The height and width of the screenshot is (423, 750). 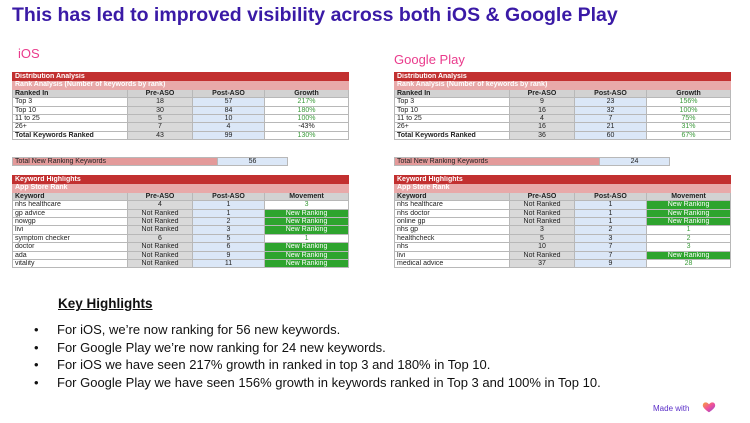 What do you see at coordinates (452, 102) in the screenshot?
I see `cell: Top 3` at bounding box center [452, 102].